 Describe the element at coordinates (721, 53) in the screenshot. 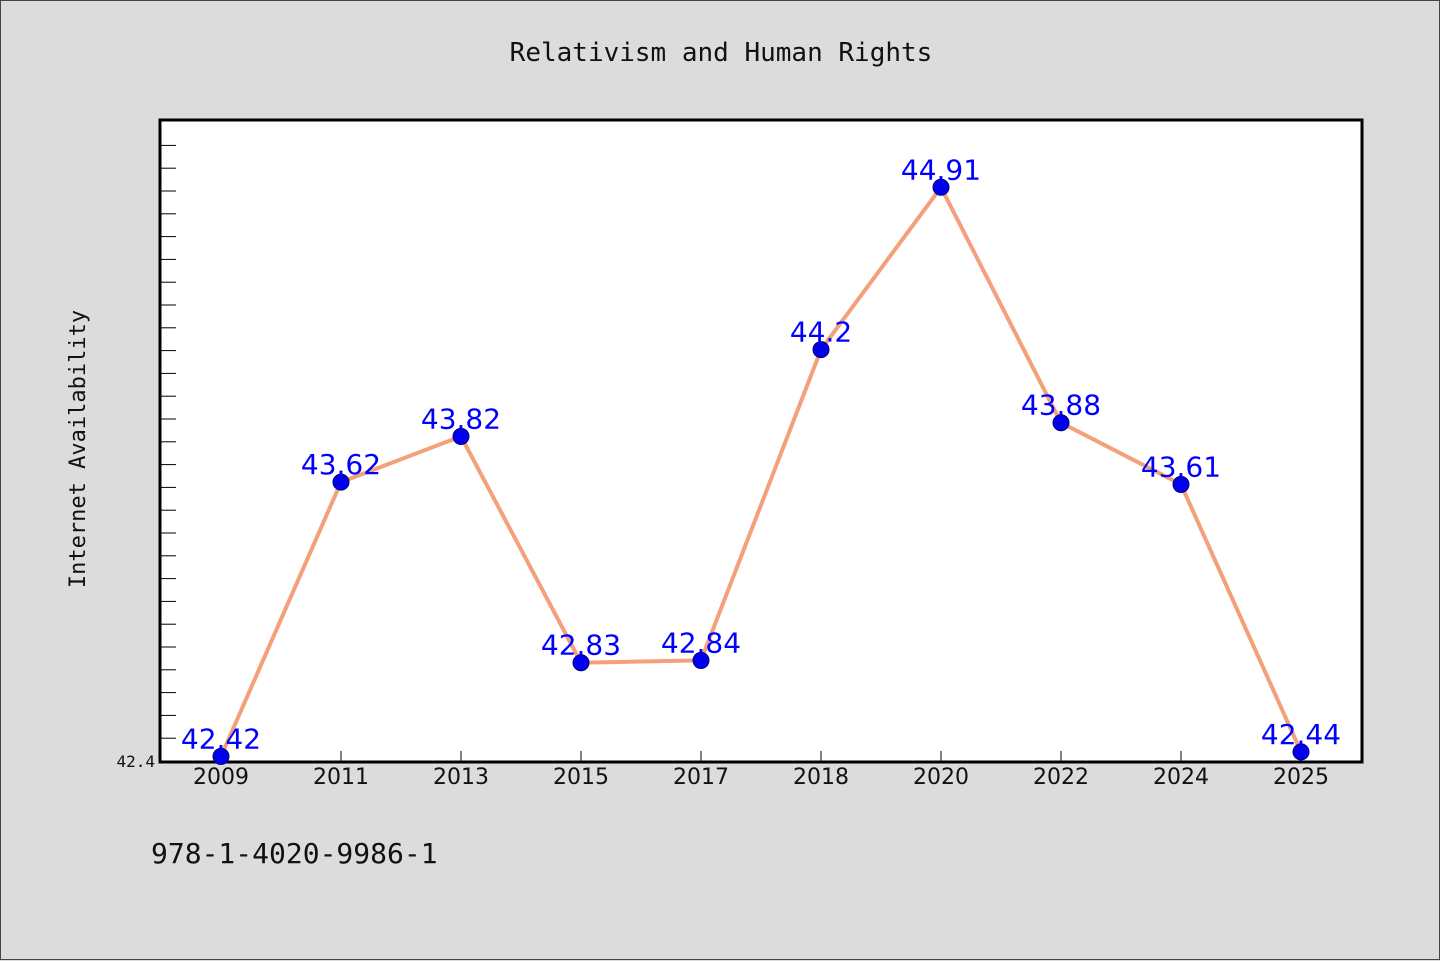

I see `chart-title: Relativism and Human Rights` at that location.